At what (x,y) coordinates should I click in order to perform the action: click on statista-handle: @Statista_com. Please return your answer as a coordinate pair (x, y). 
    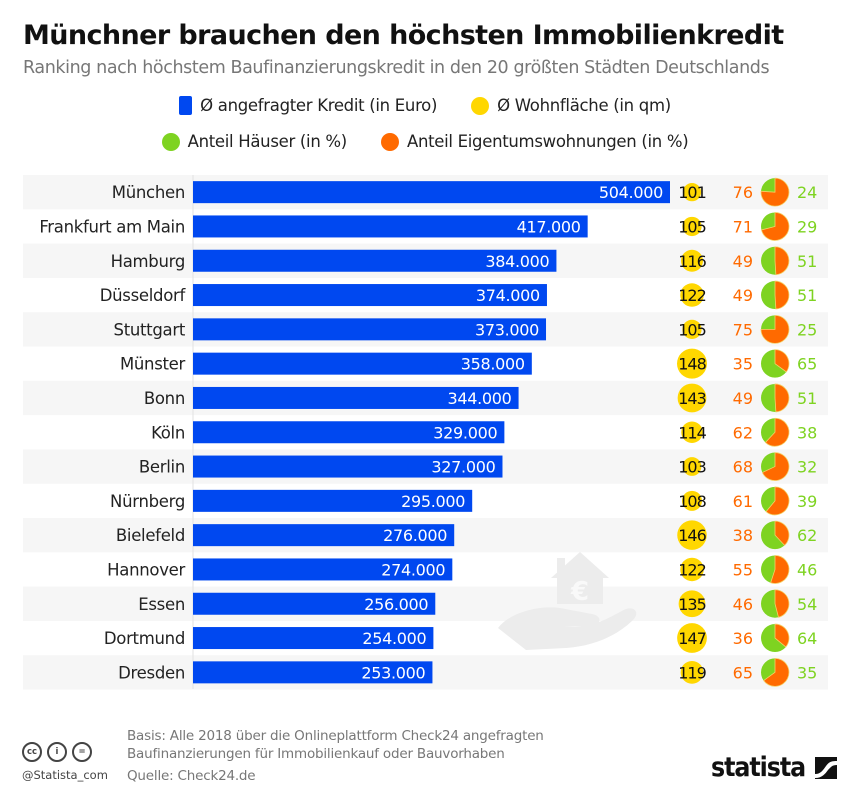
    Looking at the image, I should click on (65, 775).